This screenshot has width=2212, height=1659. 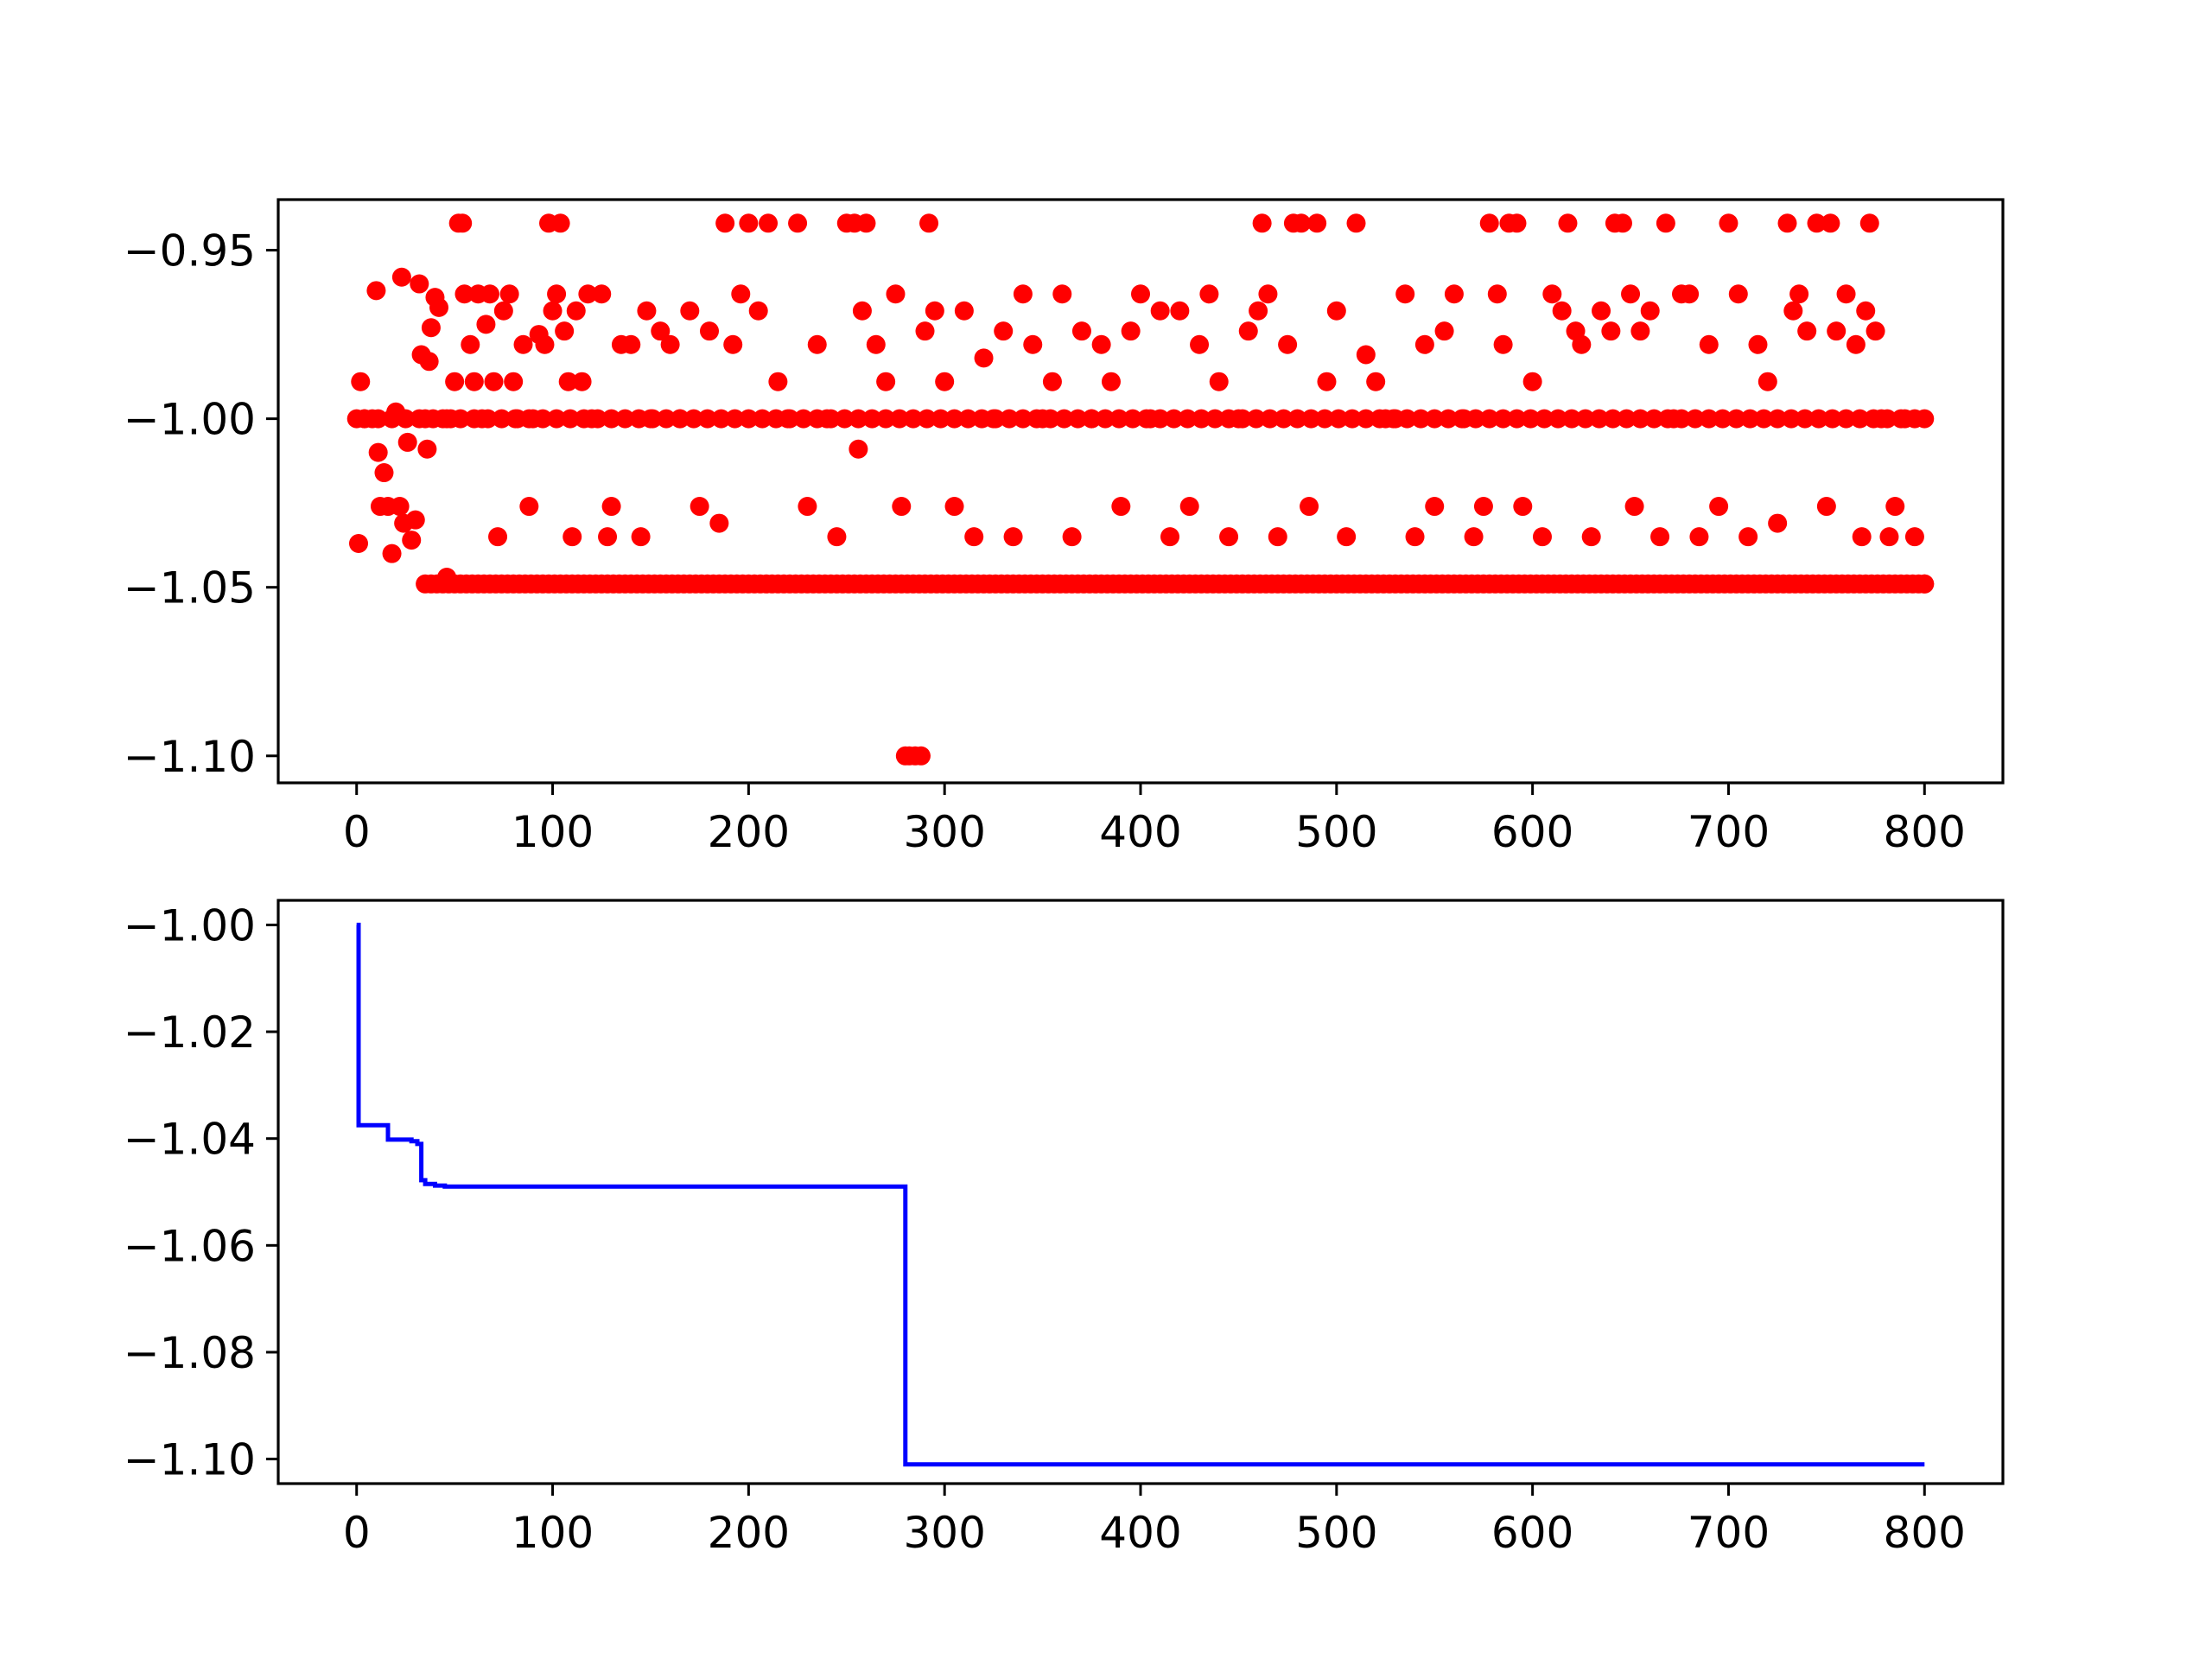 I want to click on x-tick-label: 800, so click(x=1925, y=832).